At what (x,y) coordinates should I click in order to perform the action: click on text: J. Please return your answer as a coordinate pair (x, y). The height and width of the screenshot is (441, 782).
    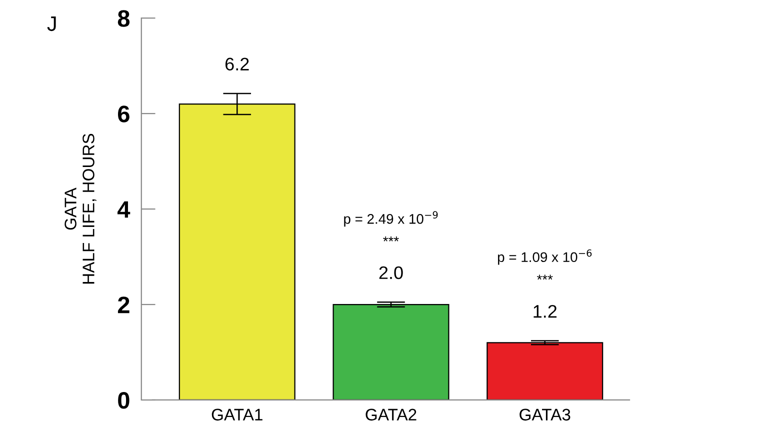
    Looking at the image, I should click on (51, 24).